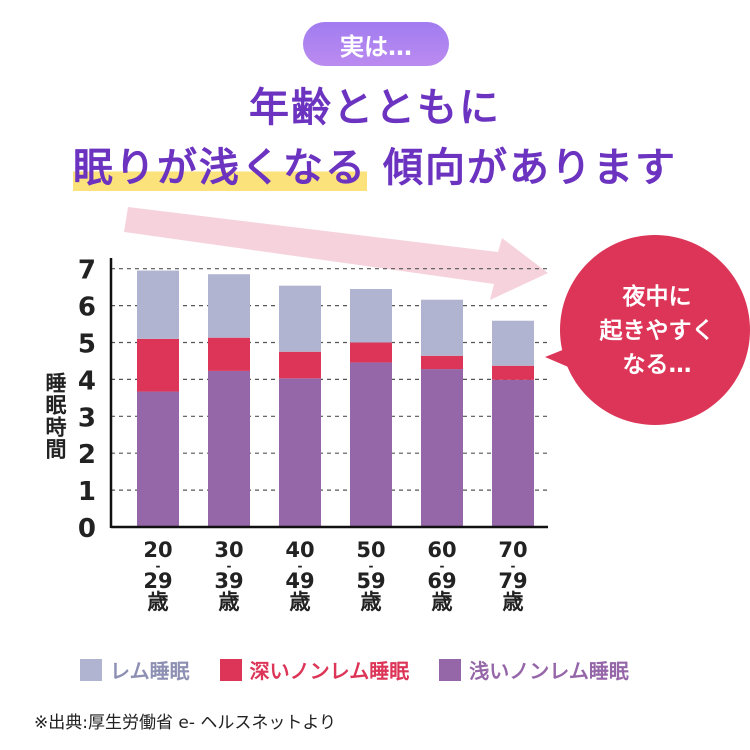  What do you see at coordinates (371, 550) in the screenshot?
I see `x-tick-from: 50` at bounding box center [371, 550].